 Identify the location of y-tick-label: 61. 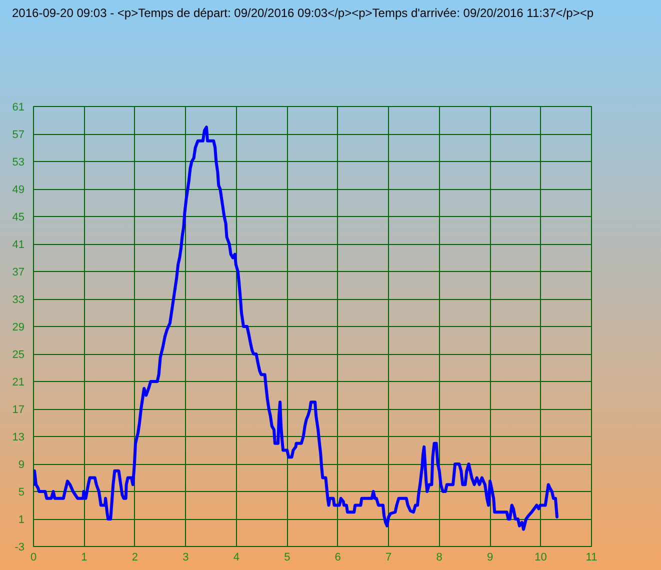
(18, 108).